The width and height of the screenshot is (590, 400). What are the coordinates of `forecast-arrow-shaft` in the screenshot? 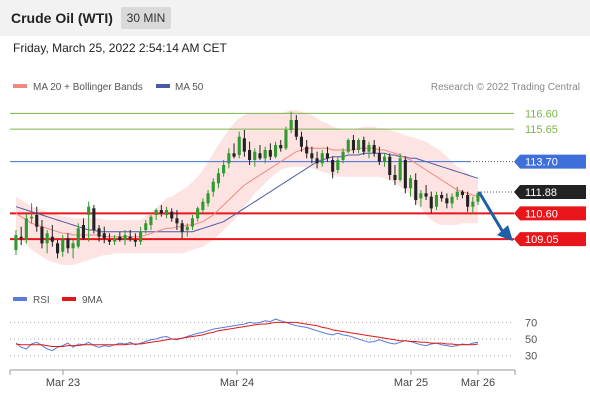 It's located at (491, 212).